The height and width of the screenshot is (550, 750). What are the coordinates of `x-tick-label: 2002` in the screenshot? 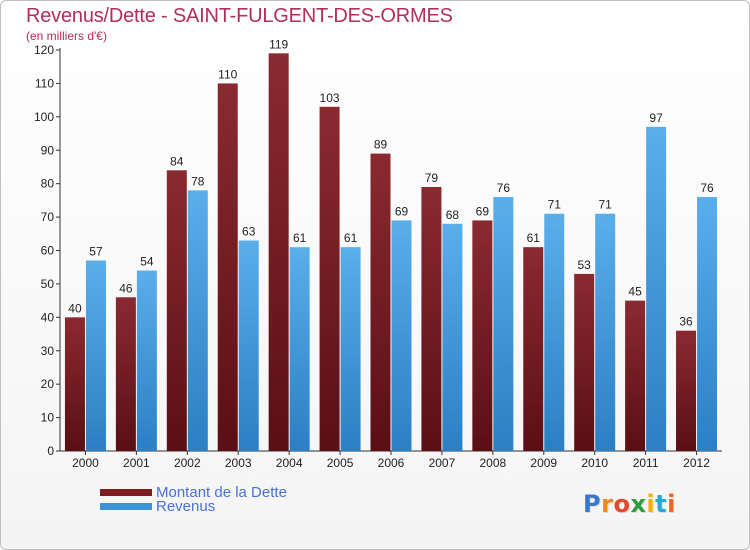 It's located at (187, 463).